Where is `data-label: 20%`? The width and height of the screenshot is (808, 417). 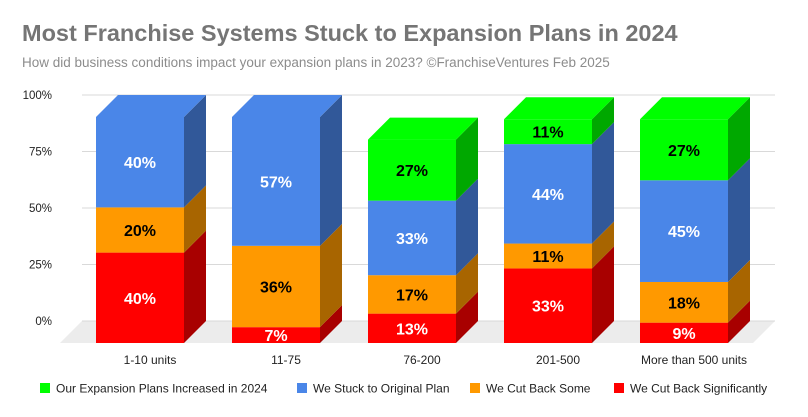
data-label: 20% is located at coordinates (140, 231).